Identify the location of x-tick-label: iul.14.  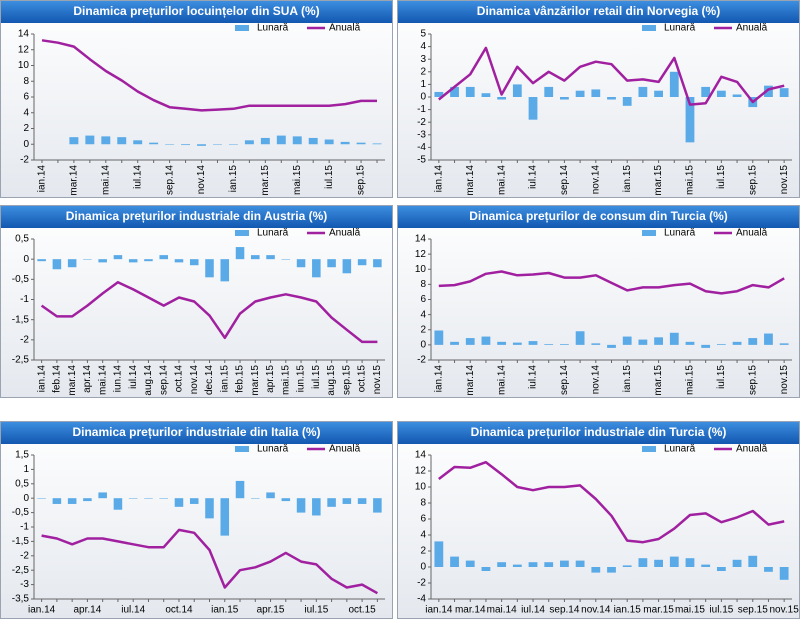
(533, 177).